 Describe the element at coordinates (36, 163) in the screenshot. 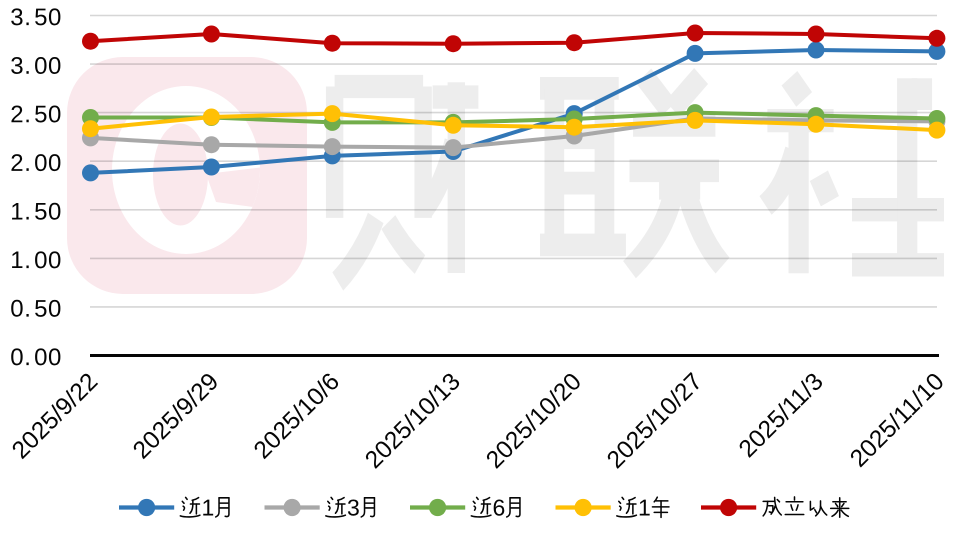

I see `svg-text: 2. 00` at that location.